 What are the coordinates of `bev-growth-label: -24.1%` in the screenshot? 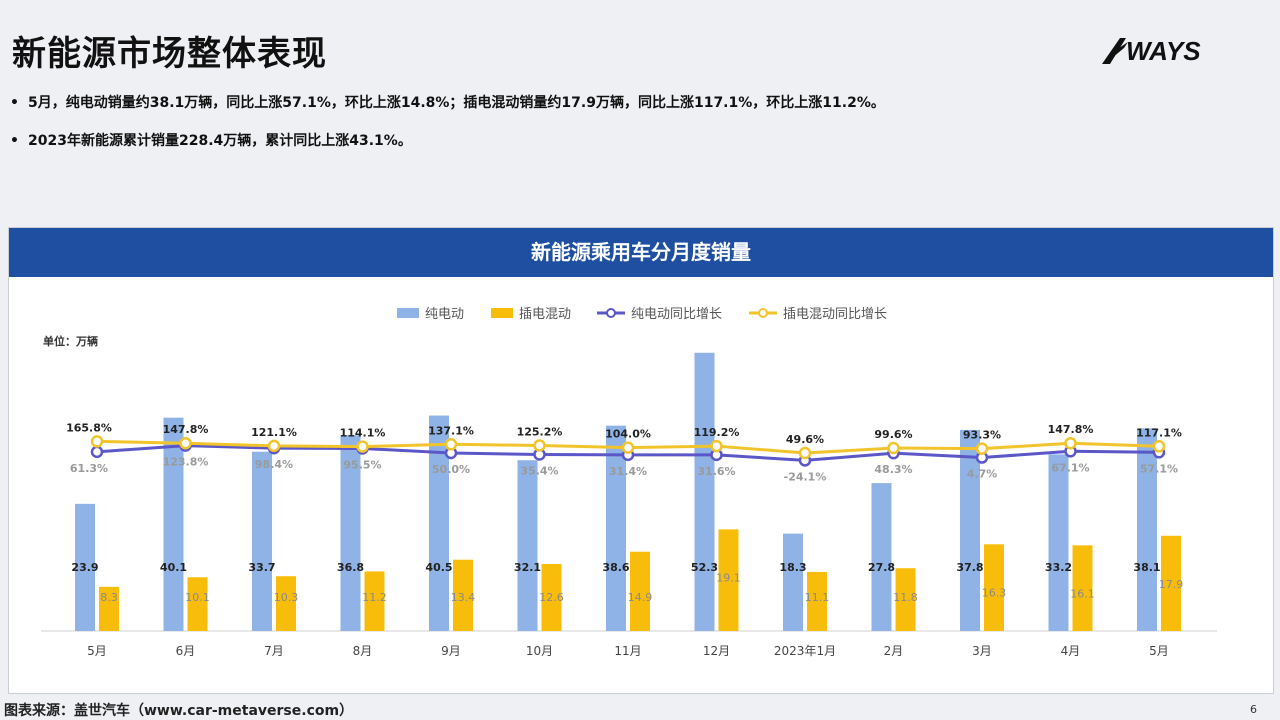 It's located at (805, 476).